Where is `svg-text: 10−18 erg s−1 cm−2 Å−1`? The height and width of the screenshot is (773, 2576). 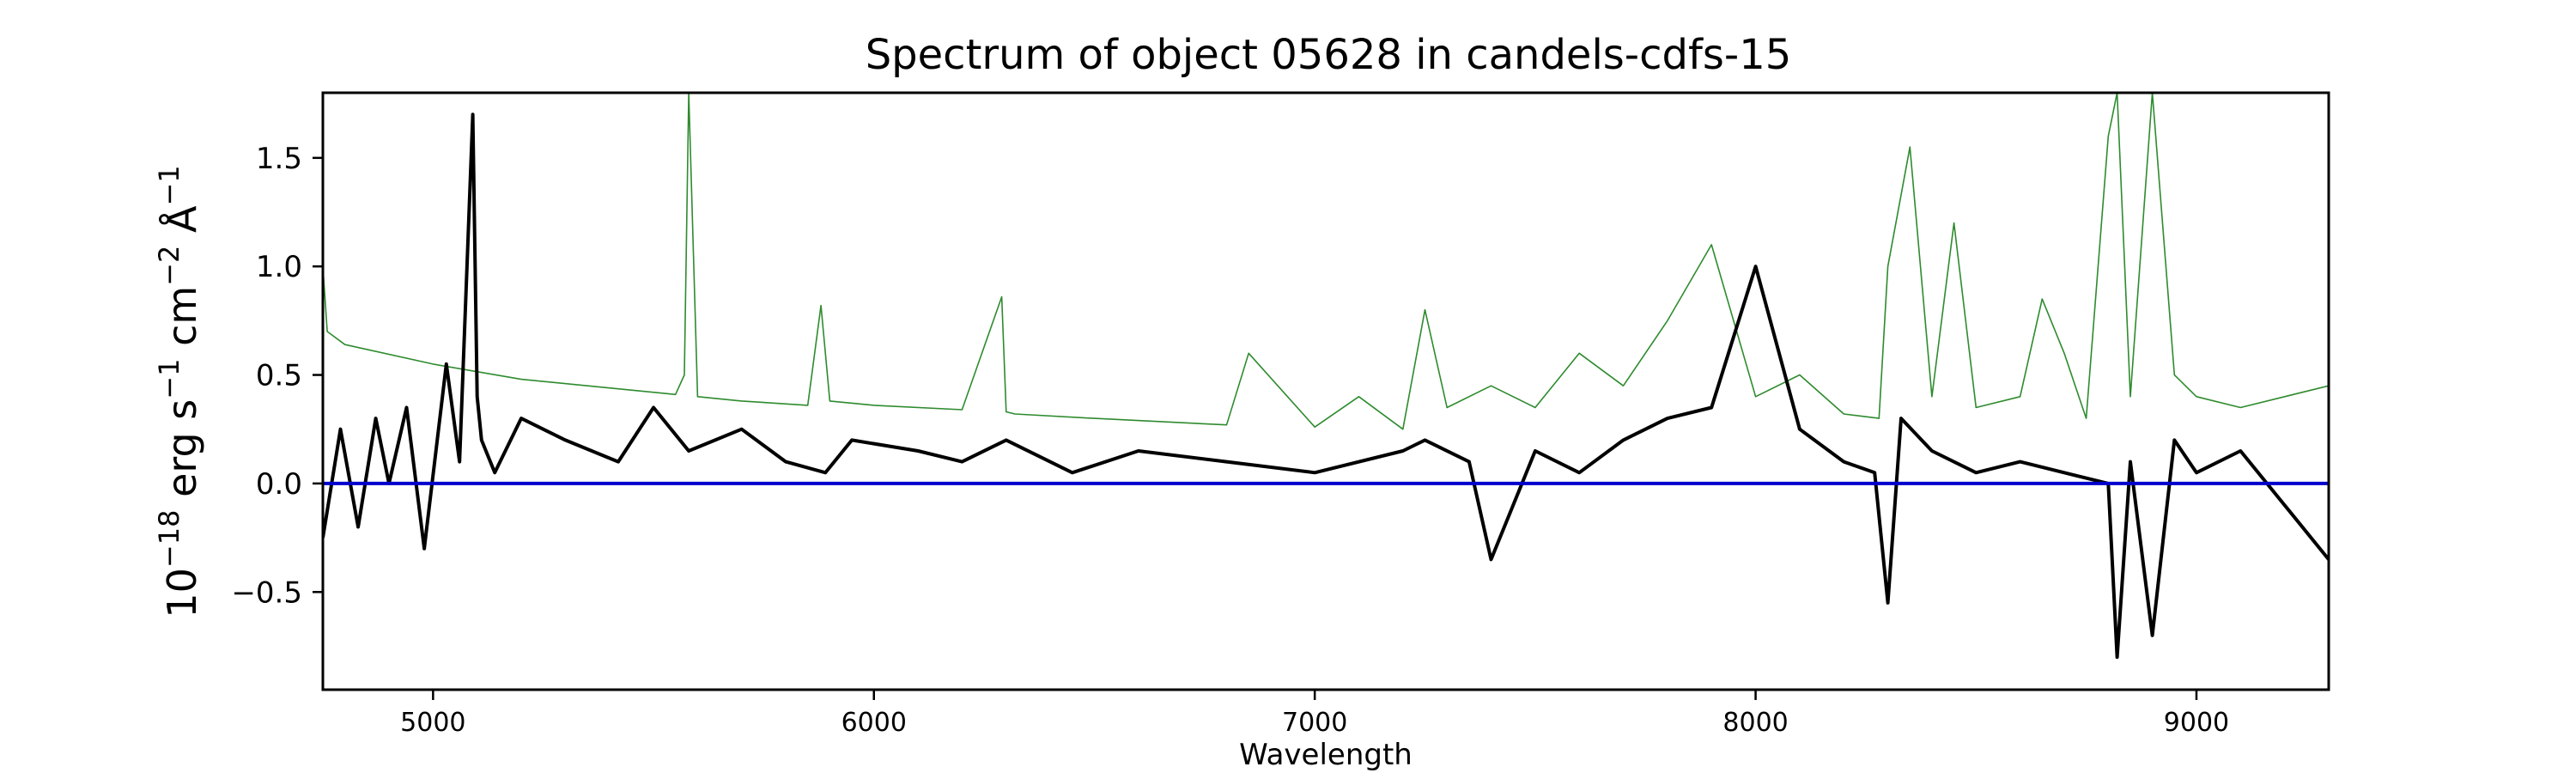 svg-text: 10−18 erg s−1 cm−2 Å−1 is located at coordinates (179, 391).